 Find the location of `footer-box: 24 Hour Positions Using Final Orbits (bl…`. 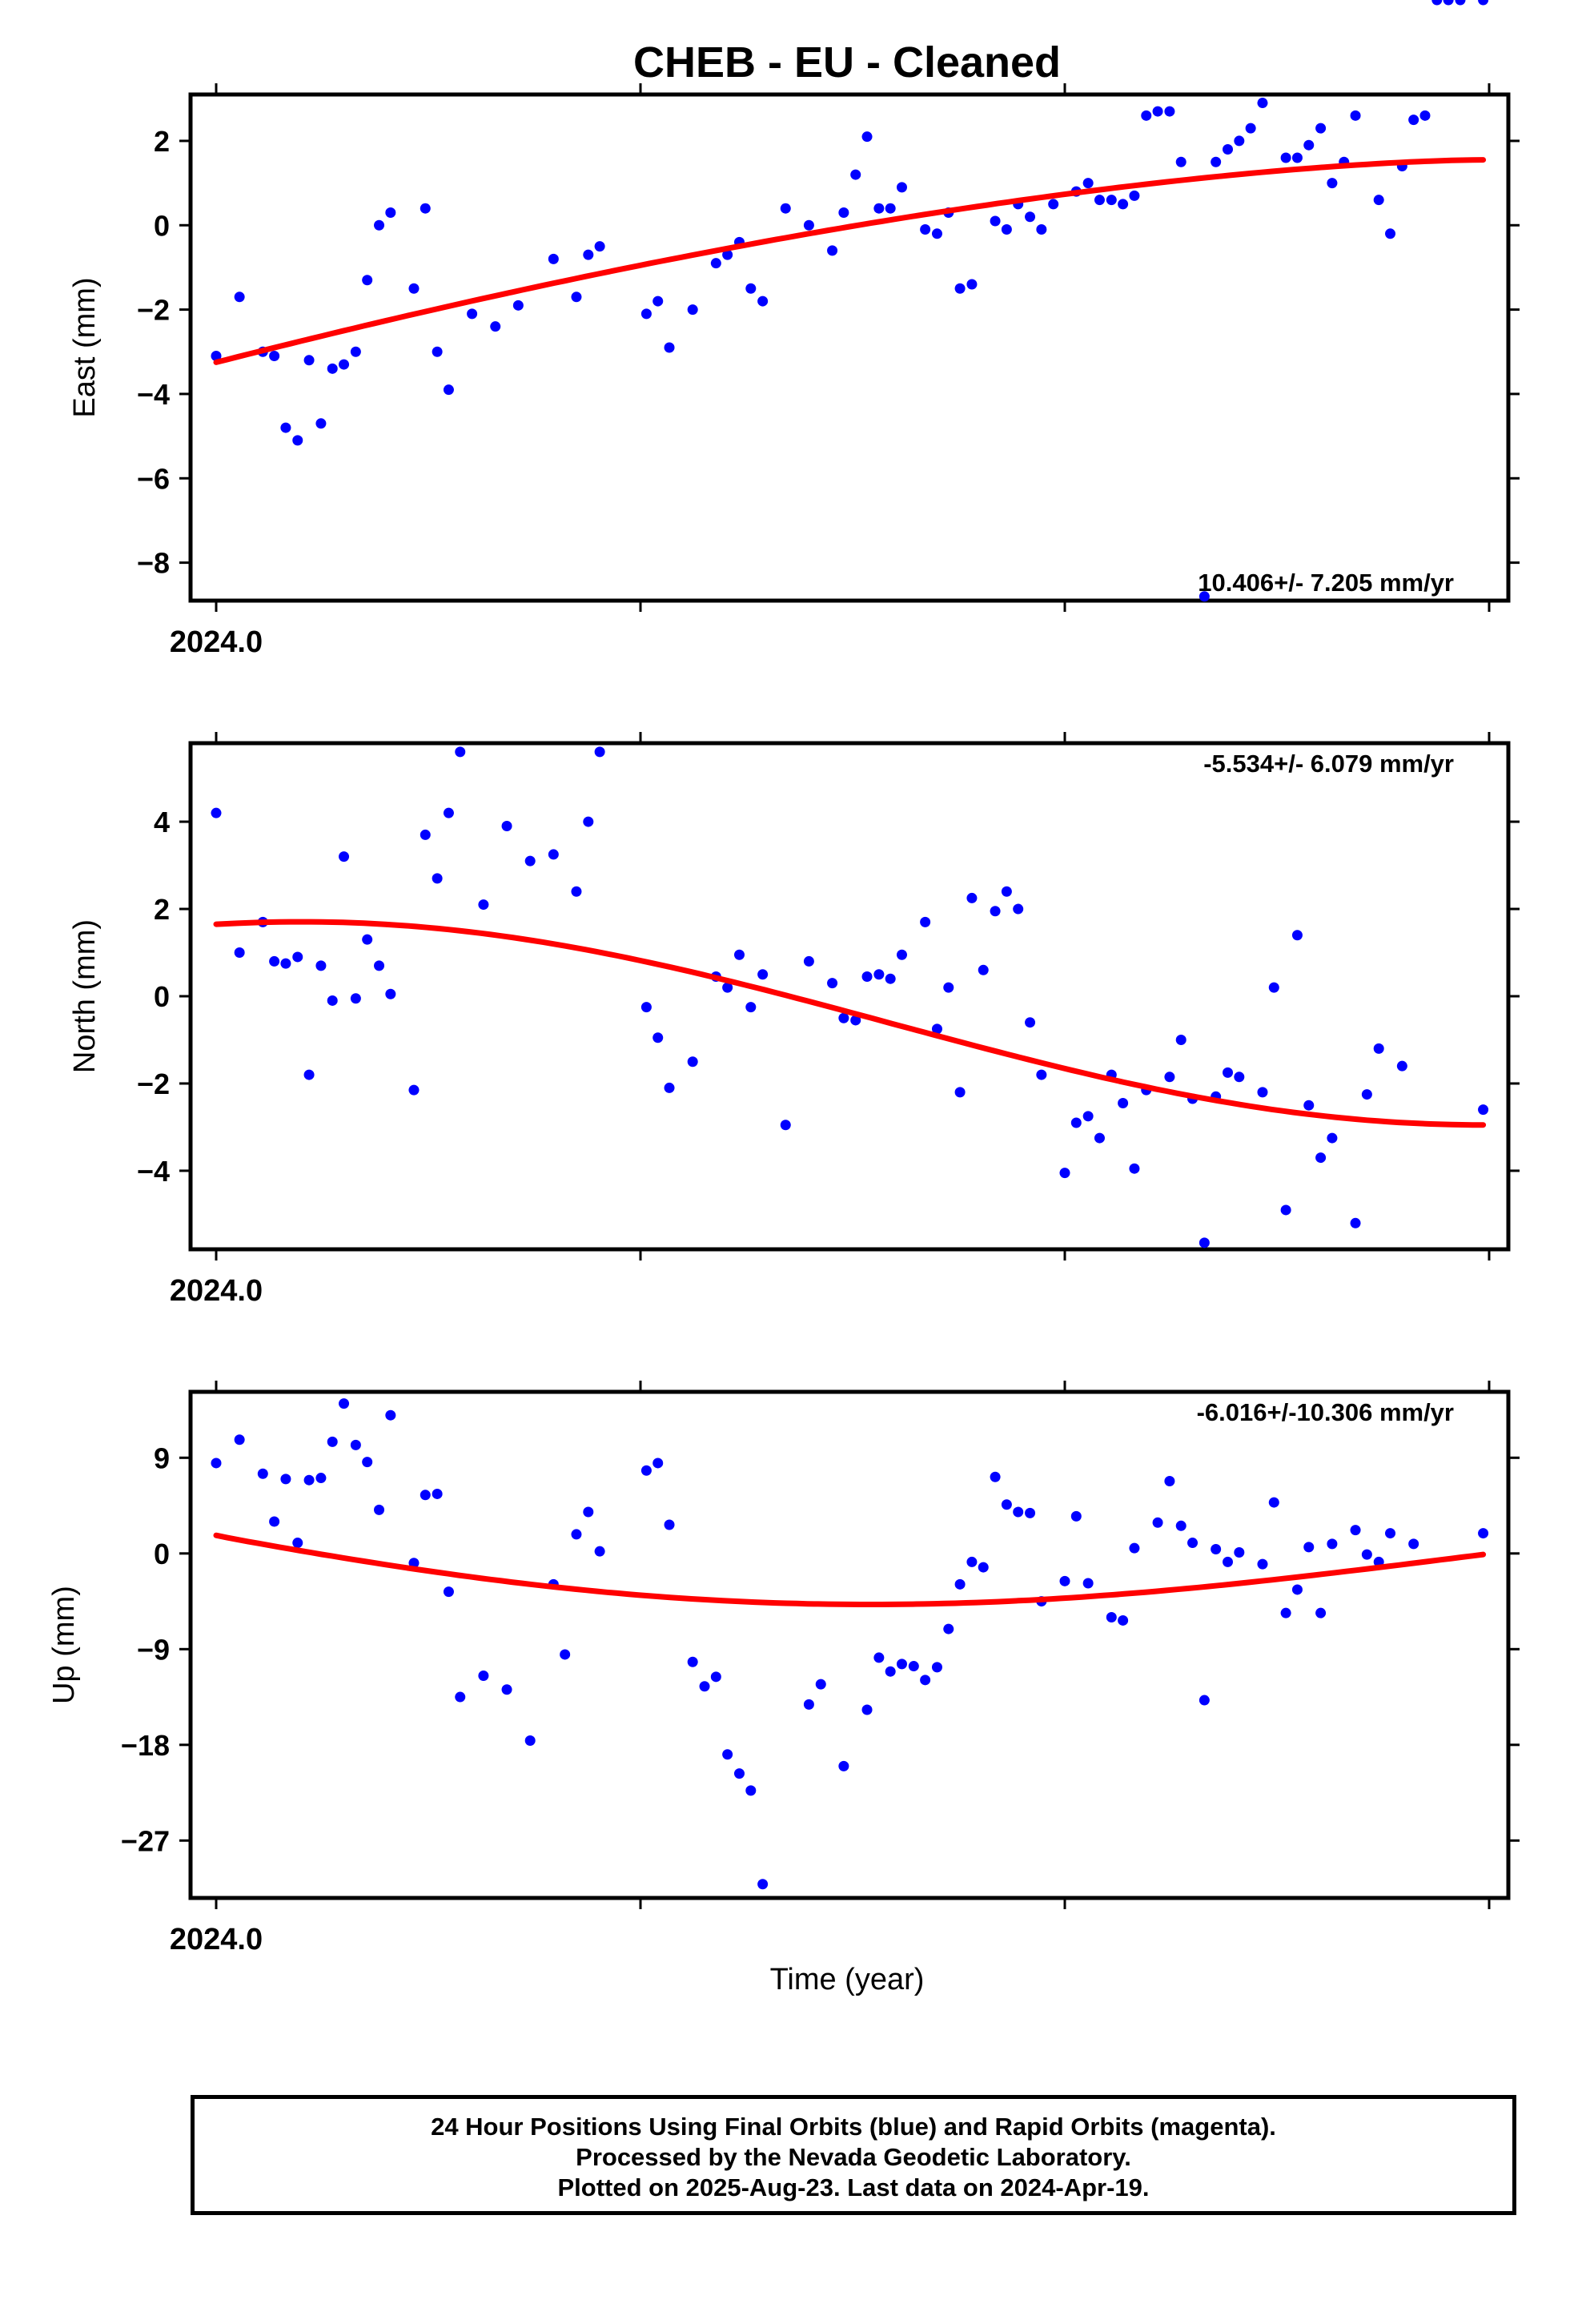

footer-box: 24 Hour Positions Using Final Orbits (bl… is located at coordinates (853, 2155).